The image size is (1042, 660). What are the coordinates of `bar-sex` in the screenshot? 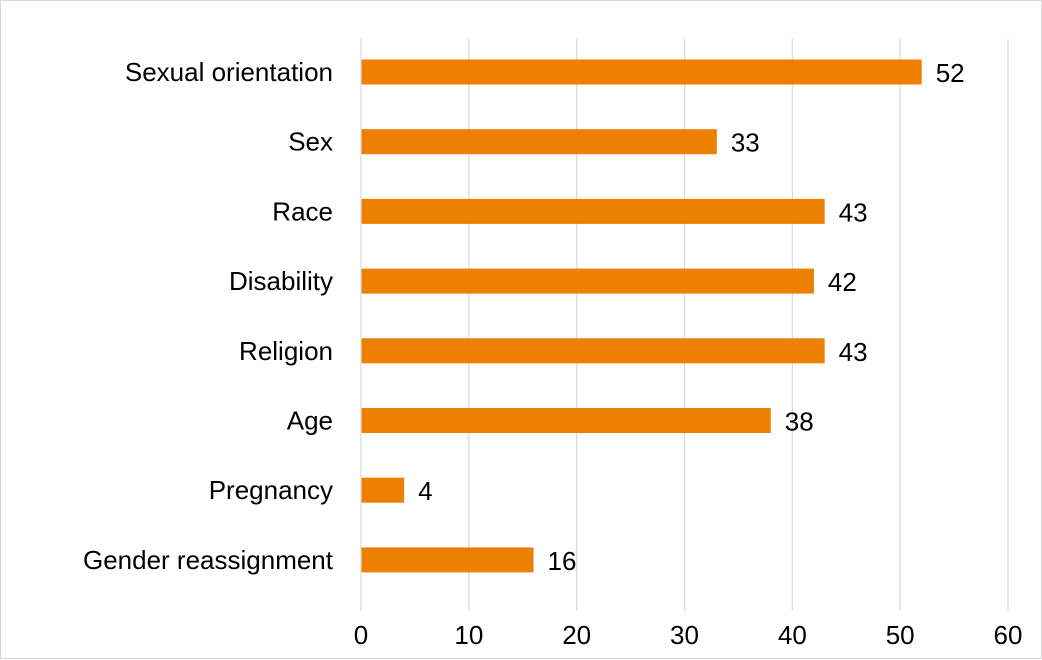 It's located at (539, 142).